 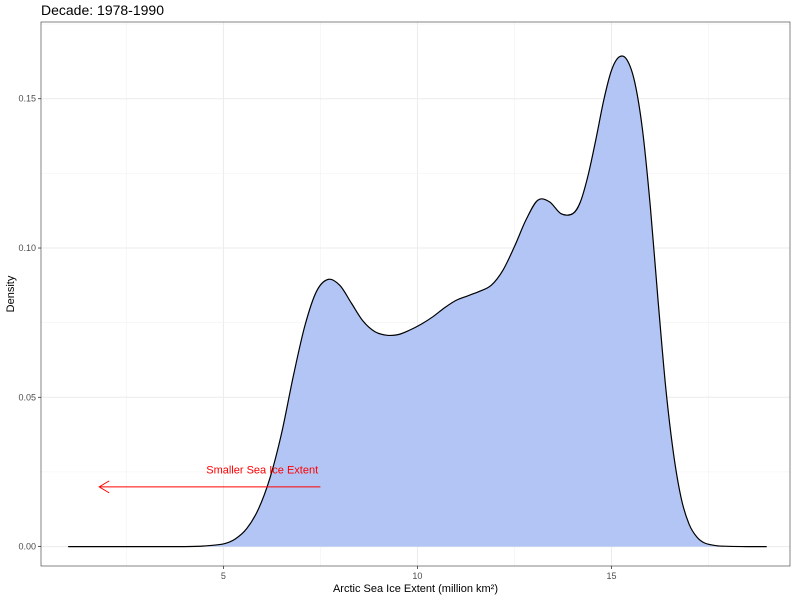 What do you see at coordinates (102, 10) in the screenshot?
I see `plot-title: Decade: 1978-1990` at bounding box center [102, 10].